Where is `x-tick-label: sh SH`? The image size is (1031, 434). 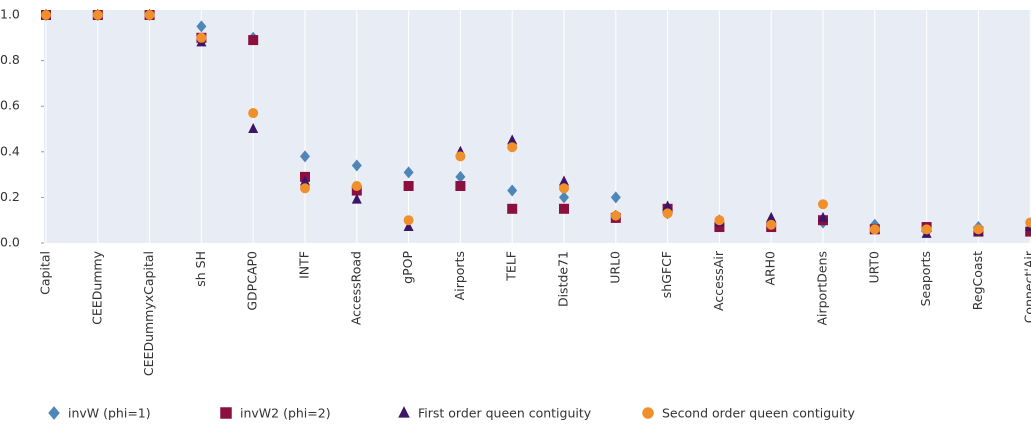
x-tick-label: sh SH is located at coordinates (200, 269).